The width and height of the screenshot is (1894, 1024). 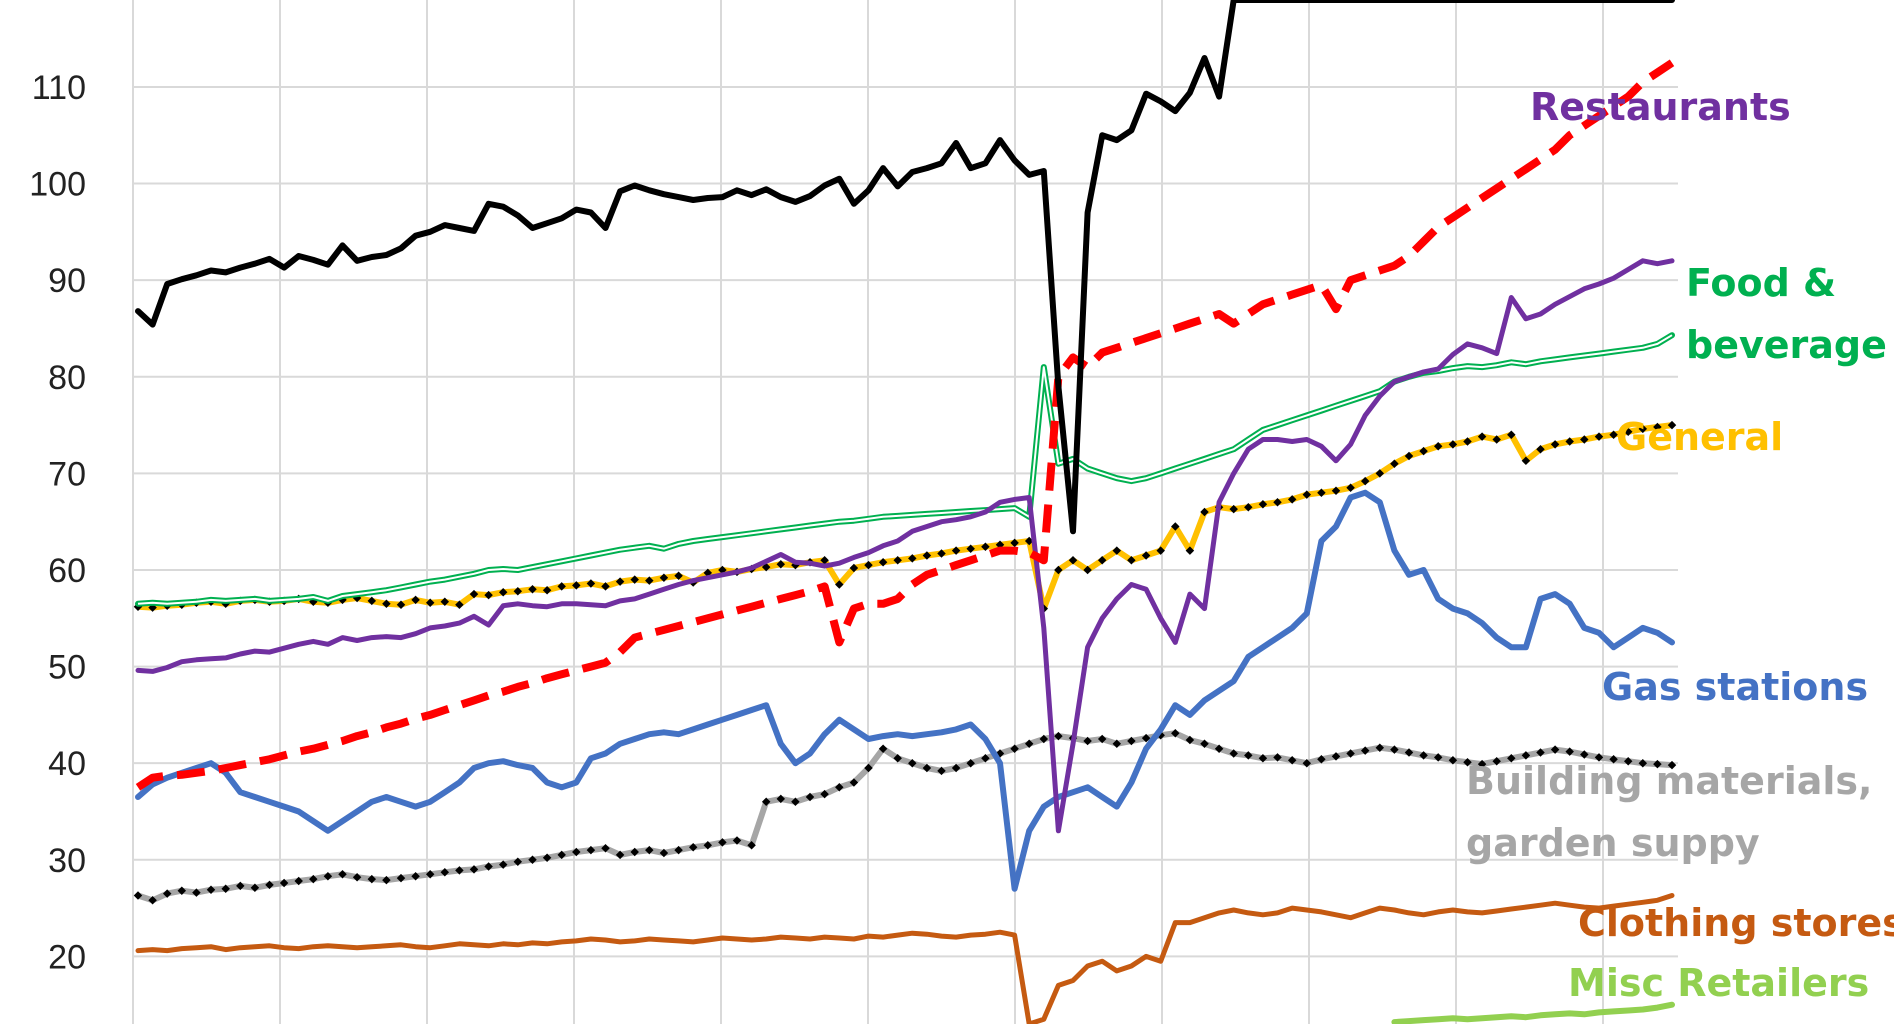 I want to click on series-label-gas: Gas stations, so click(x=1735, y=687).